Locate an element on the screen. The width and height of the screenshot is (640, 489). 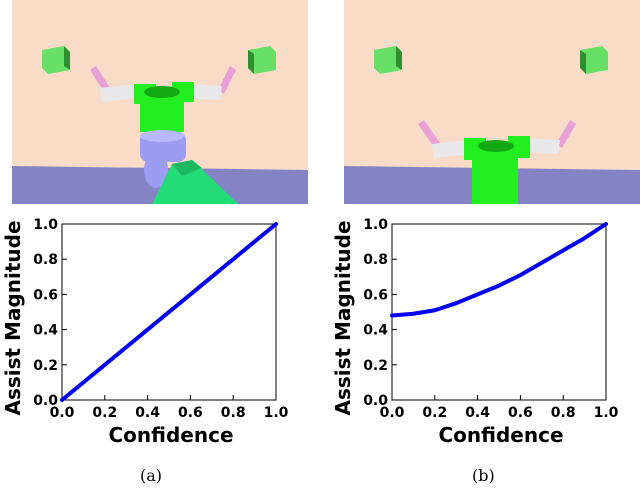
caption-a: (a) is located at coordinates (151, 475).